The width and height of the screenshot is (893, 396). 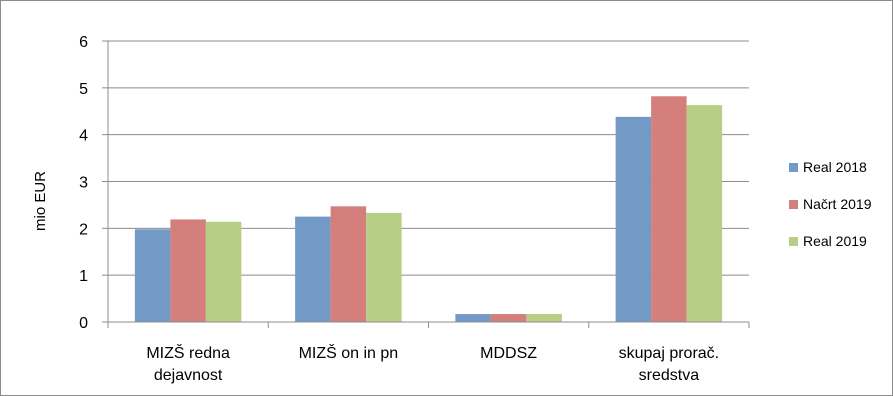 I want to click on y-tick-label: 2, so click(x=83, y=229).